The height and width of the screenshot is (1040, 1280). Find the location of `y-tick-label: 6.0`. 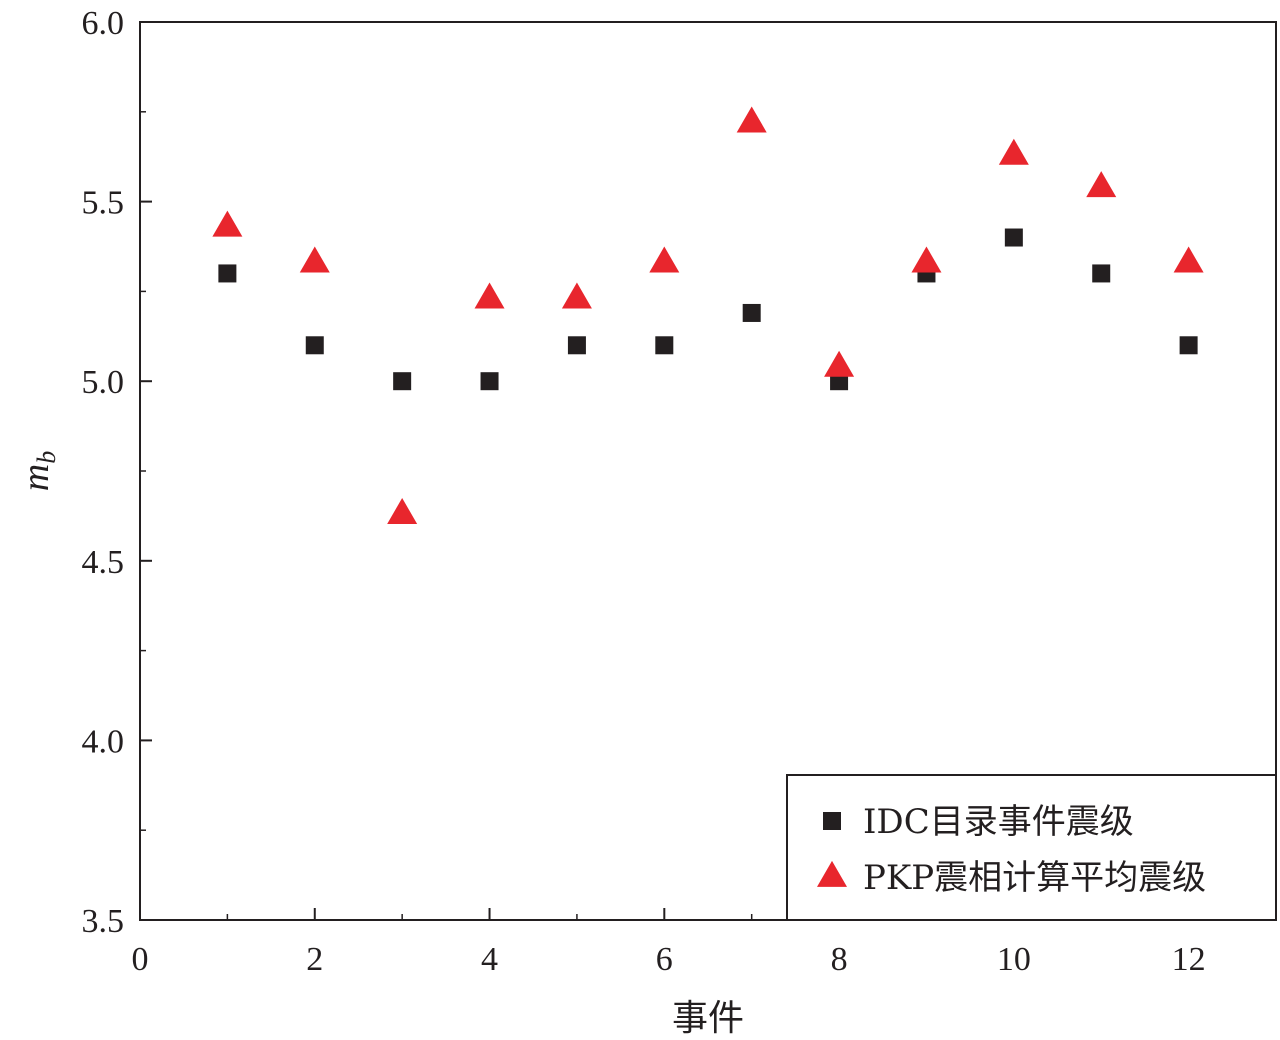

y-tick-label: 6.0 is located at coordinates (103, 23).